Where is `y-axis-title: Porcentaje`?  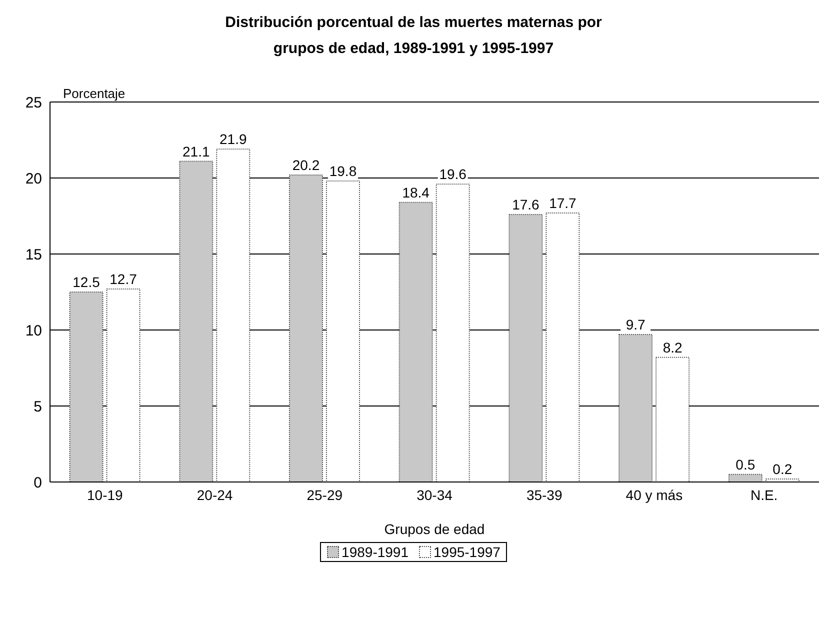
y-axis-title: Porcentaje is located at coordinates (94, 93).